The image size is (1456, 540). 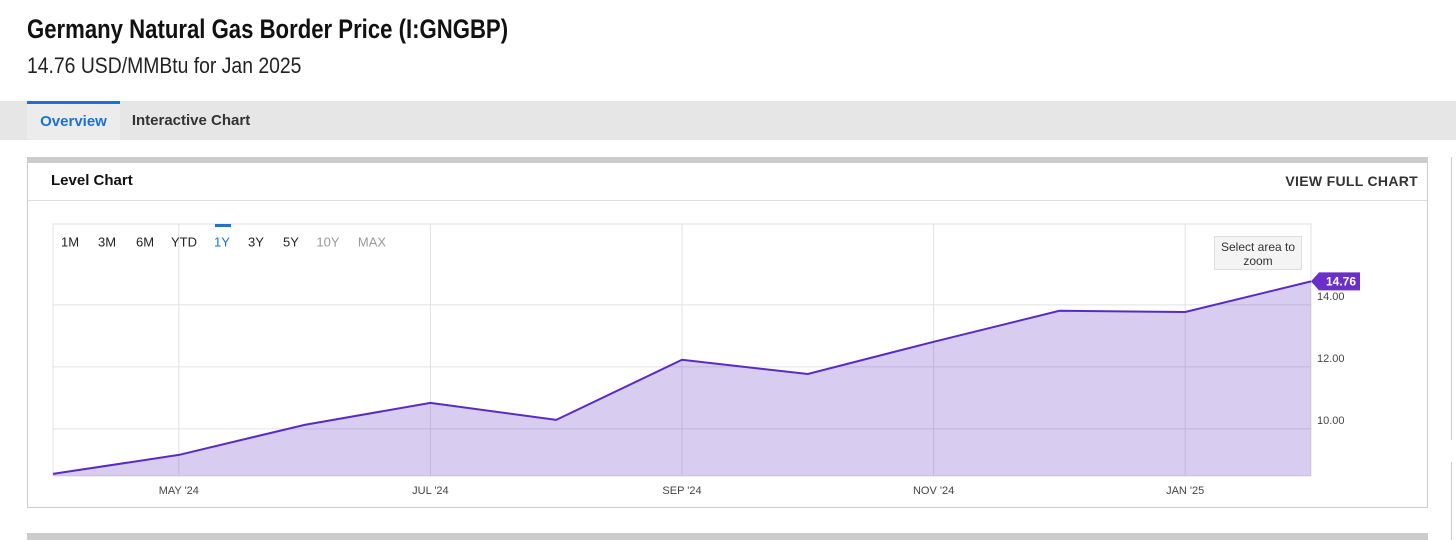 What do you see at coordinates (179, 491) in the screenshot?
I see `x-tick-label: MAY '24` at bounding box center [179, 491].